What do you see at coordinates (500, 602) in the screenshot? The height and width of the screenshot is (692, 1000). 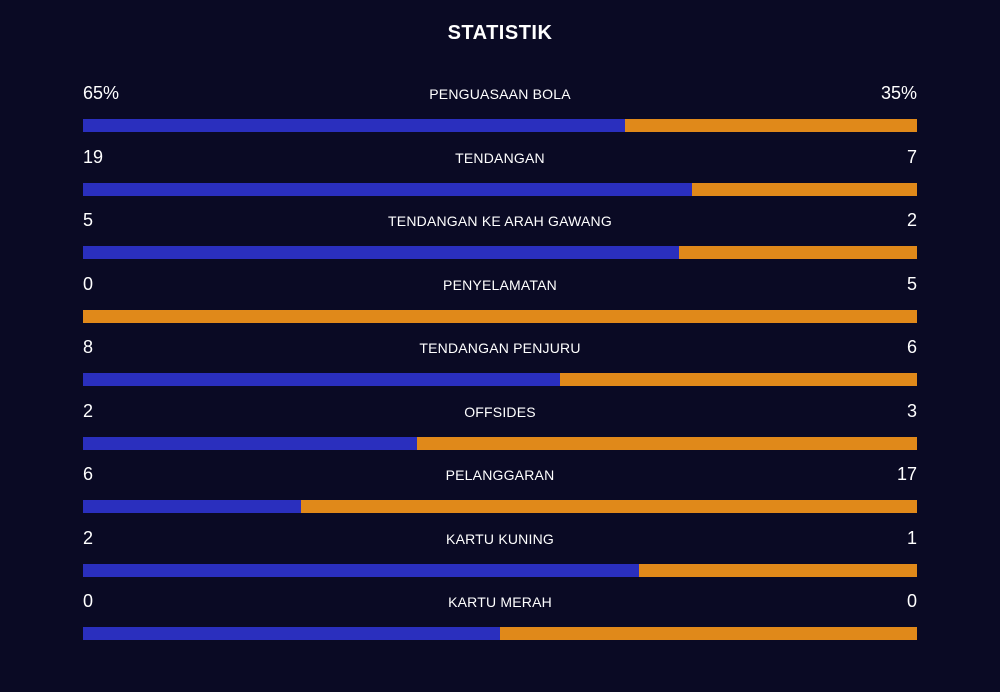 I see `stat-label: KARTU MERAH` at bounding box center [500, 602].